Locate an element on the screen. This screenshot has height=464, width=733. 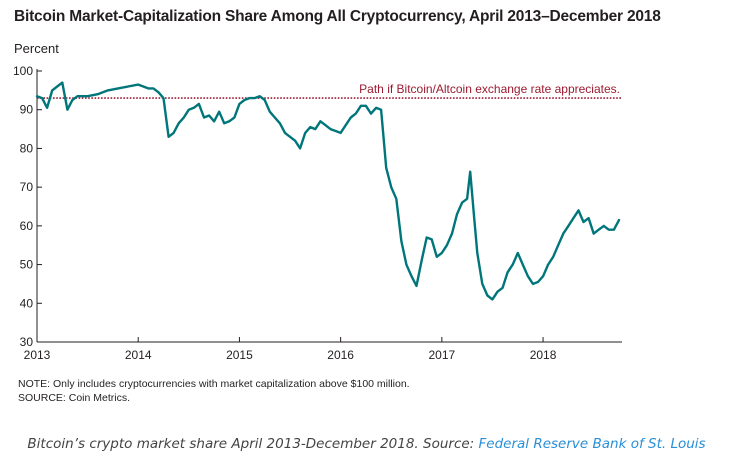
y-tick-label-80: 80 is located at coordinates (27, 148).